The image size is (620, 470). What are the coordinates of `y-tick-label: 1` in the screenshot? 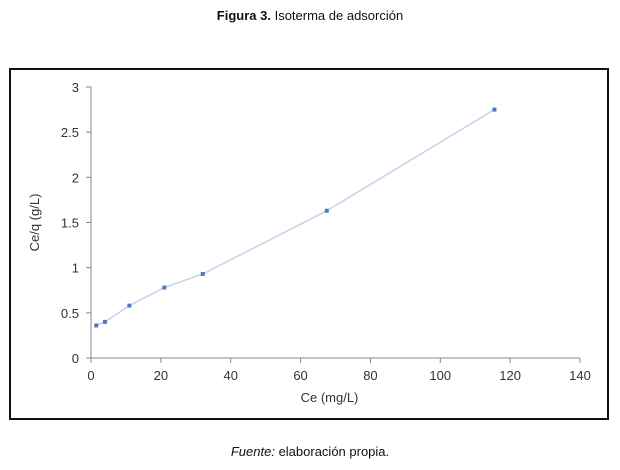 It's located at (75, 268).